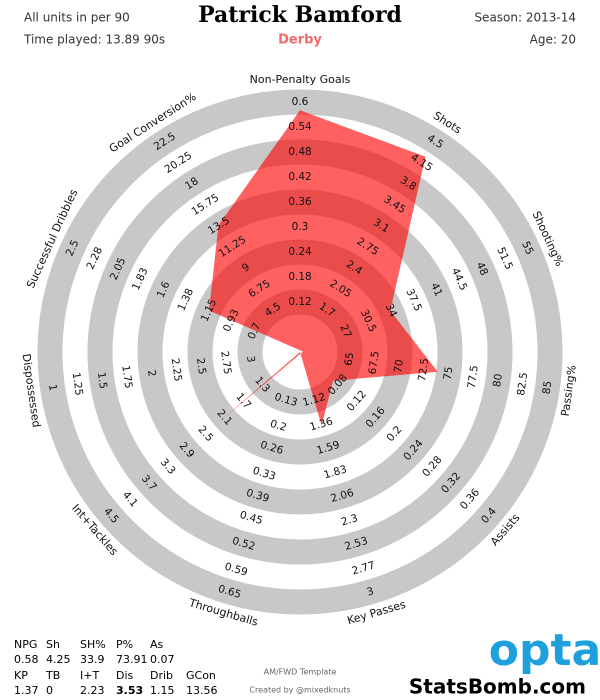  What do you see at coordinates (89, 675) in the screenshot?
I see `table-header: I+T` at bounding box center [89, 675].